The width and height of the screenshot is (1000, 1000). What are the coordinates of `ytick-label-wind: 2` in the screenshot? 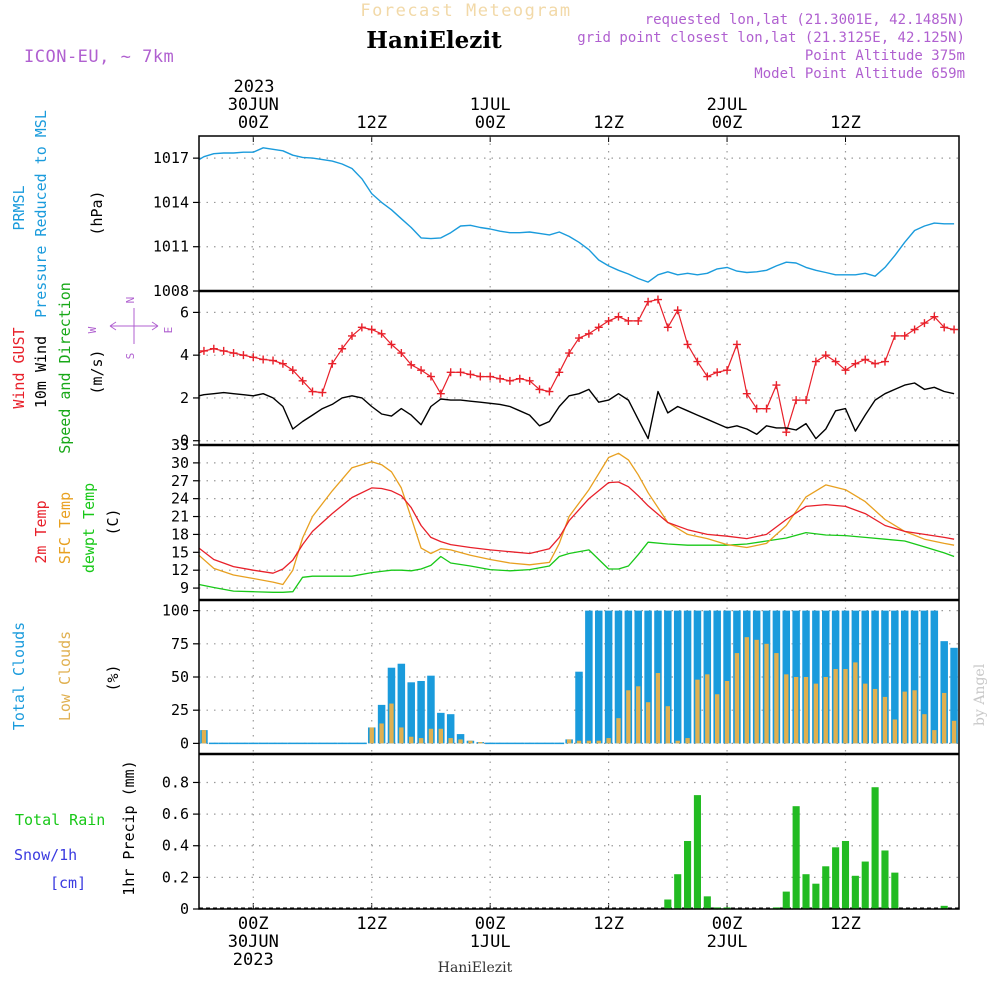 It's located at (184, 398).